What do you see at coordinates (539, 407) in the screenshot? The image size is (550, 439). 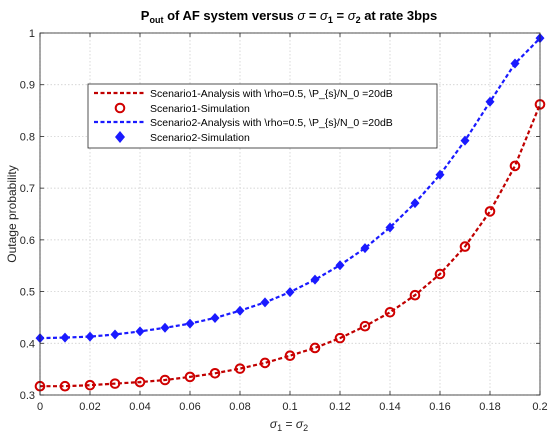 I see `x-tick-label: 0.2` at bounding box center [539, 407].